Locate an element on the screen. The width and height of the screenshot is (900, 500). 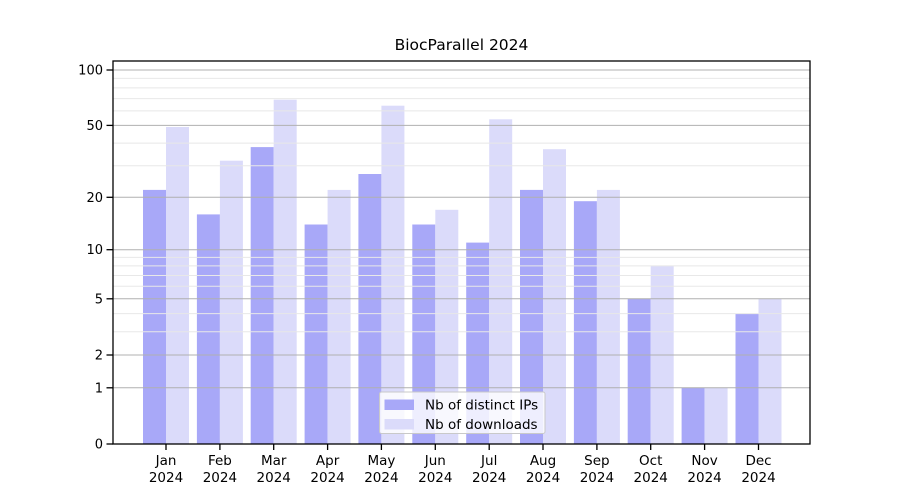
x-tick-label-month-apr: Apr is located at coordinates (328, 461).